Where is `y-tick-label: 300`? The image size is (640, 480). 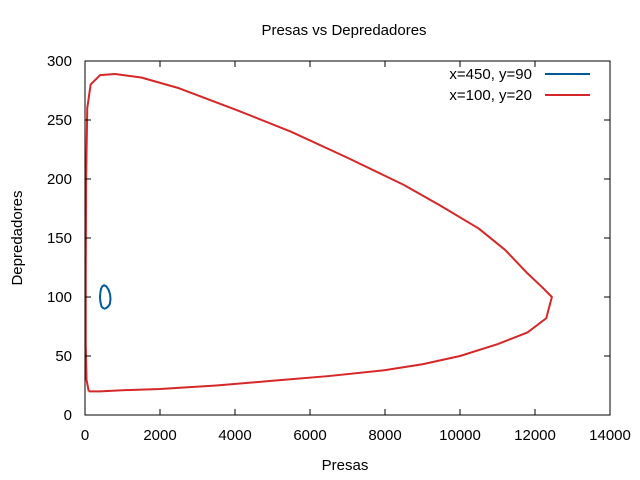 y-tick-label: 300 is located at coordinates (59, 61).